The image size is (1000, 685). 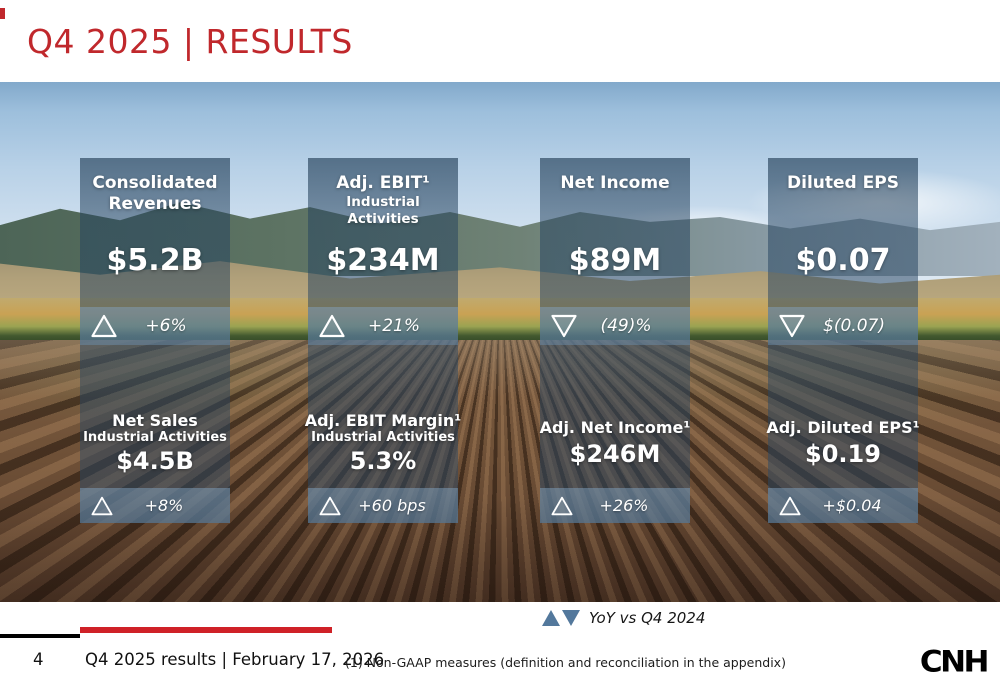 I want to click on metric-value: $0.19, so click(x=843, y=453).